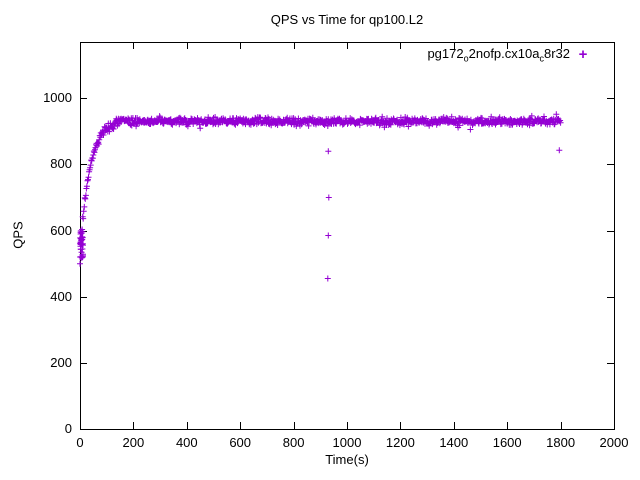 Image resolution: width=640 pixels, height=480 pixels. What do you see at coordinates (454, 442) in the screenshot?
I see `x-tick-label: 1400` at bounding box center [454, 442].